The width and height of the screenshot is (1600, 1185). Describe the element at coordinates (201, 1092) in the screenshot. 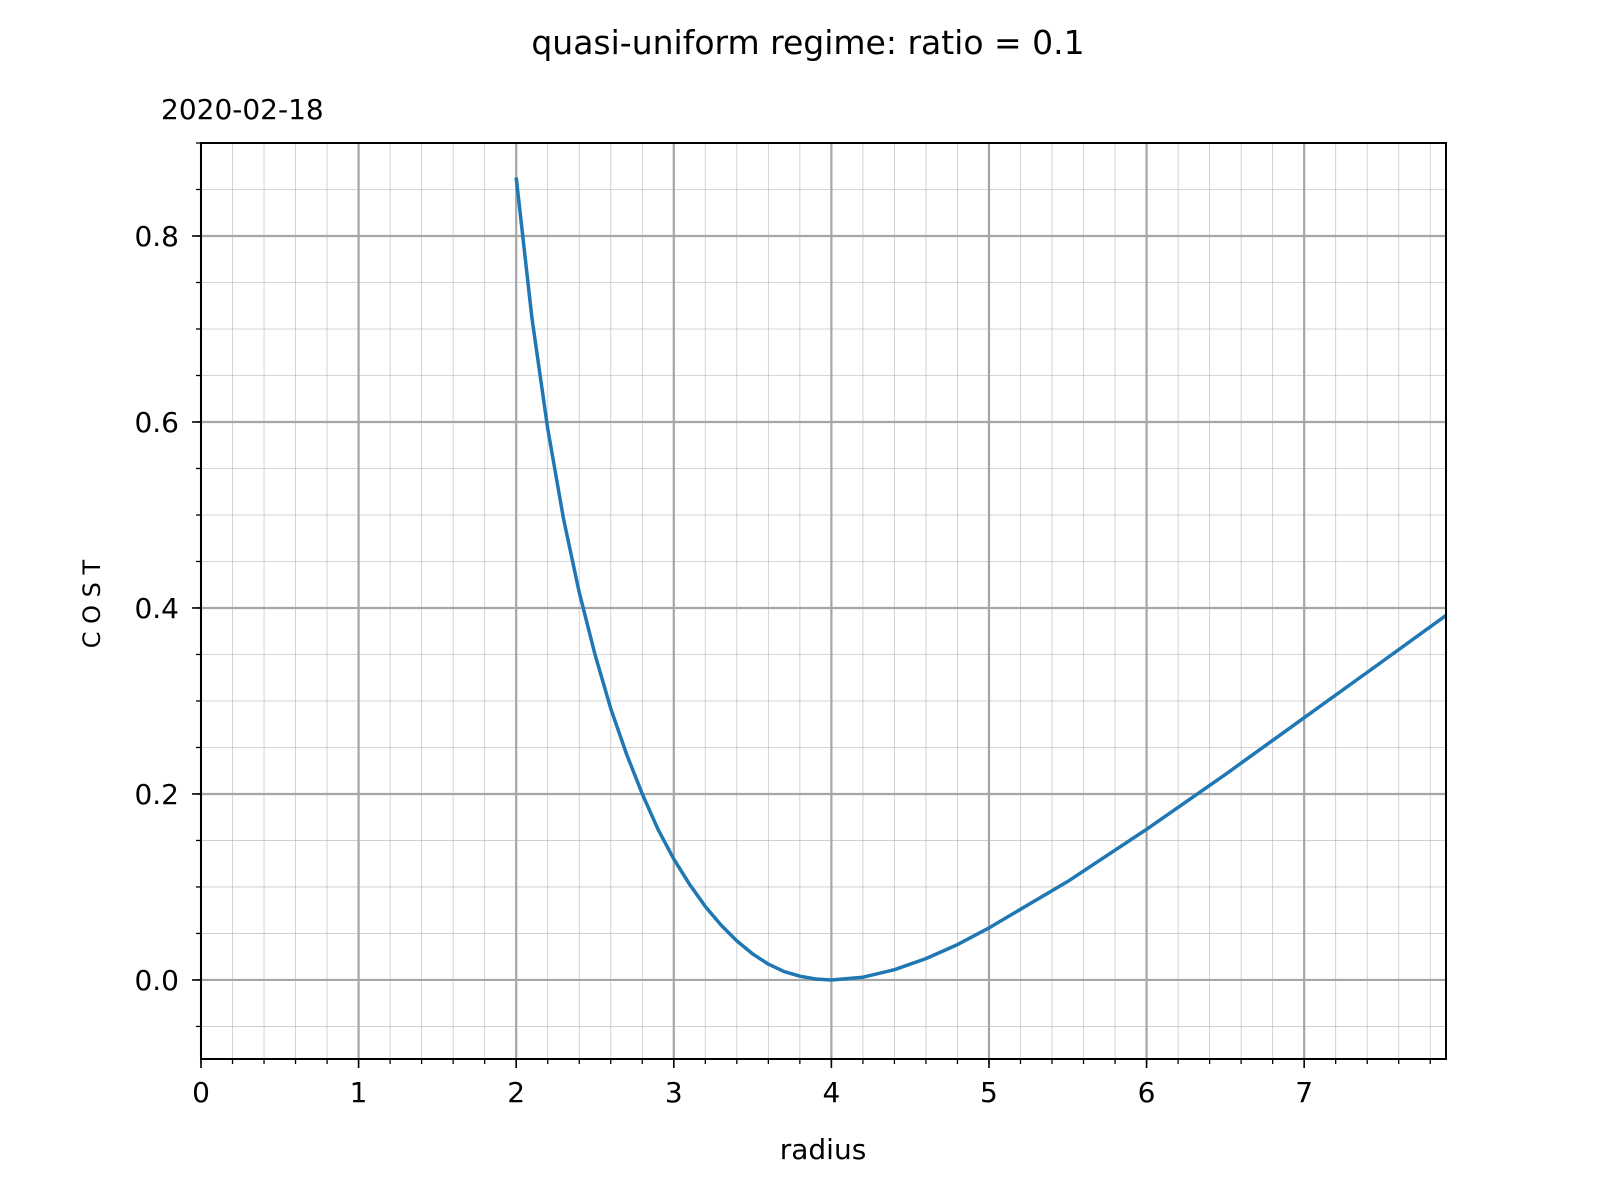

I see `x-tick-label: 0` at that location.